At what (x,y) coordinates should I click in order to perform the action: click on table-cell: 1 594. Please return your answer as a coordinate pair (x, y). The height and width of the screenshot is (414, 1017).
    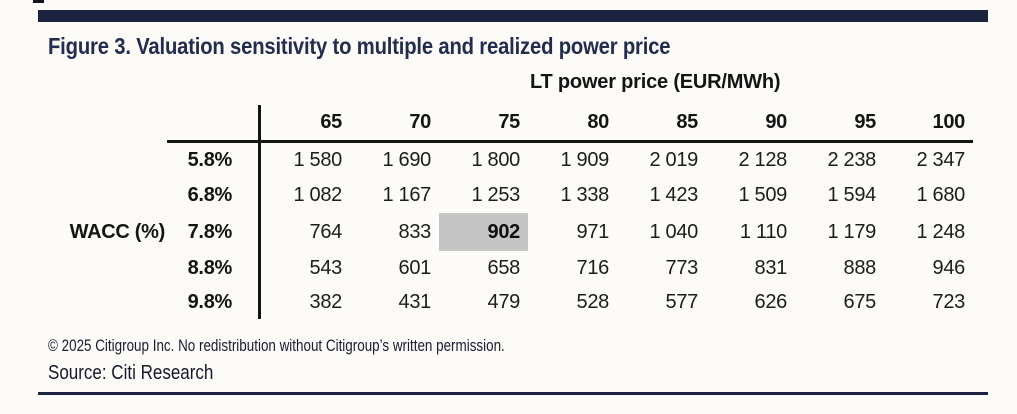
    Looking at the image, I should click on (851, 195).